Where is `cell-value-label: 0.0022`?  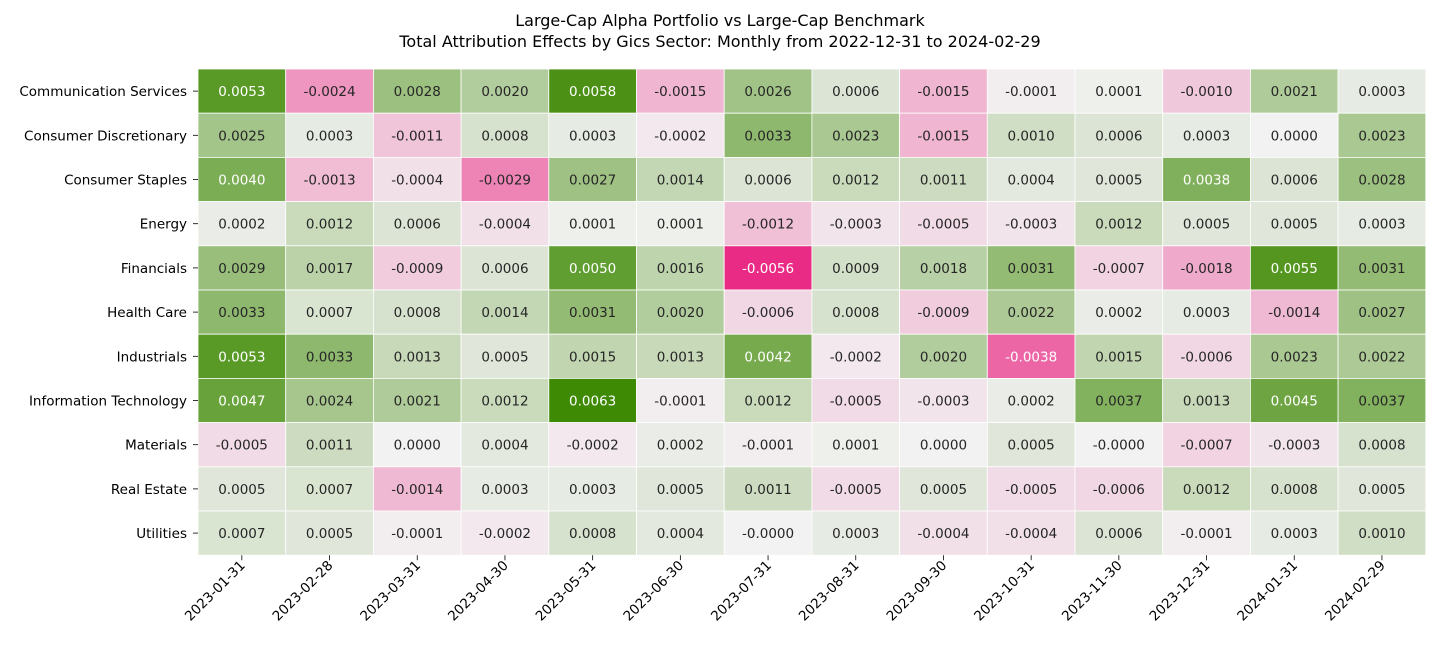
cell-value-label: 0.0022 is located at coordinates (1381, 357).